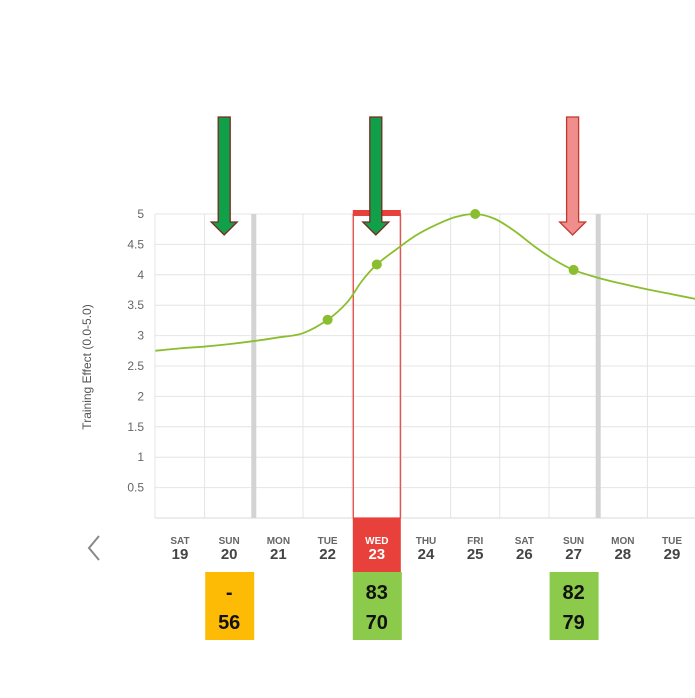  Describe the element at coordinates (140, 396) in the screenshot. I see `y-tick-label: 2` at that location.